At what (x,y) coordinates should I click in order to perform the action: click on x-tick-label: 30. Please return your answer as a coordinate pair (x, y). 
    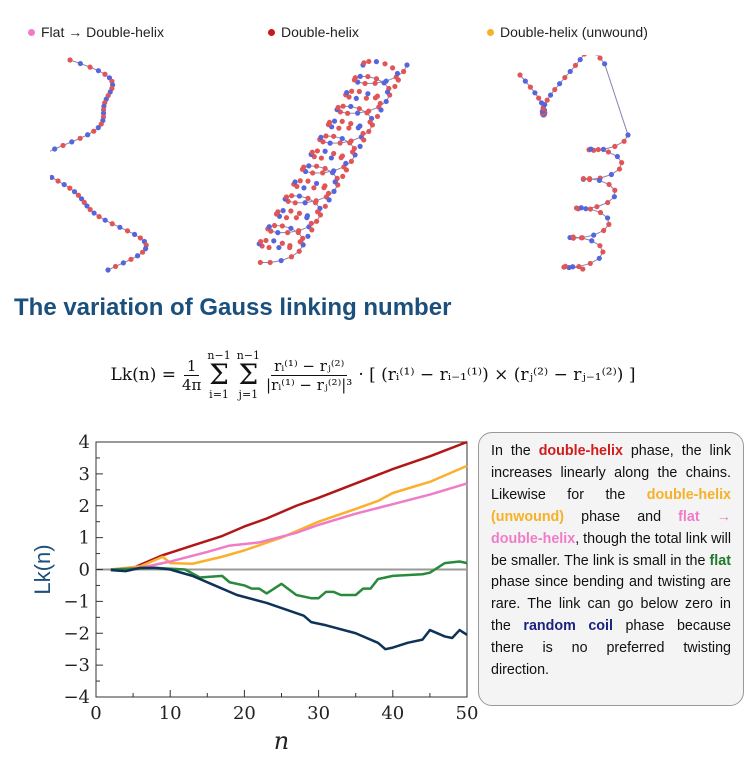
    Looking at the image, I should click on (318, 713).